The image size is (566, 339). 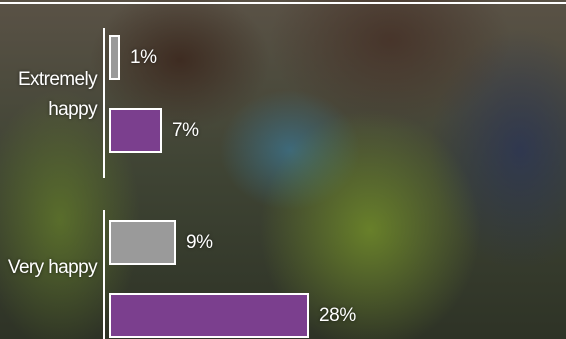 I want to click on top-rule, so click(x=283, y=3).